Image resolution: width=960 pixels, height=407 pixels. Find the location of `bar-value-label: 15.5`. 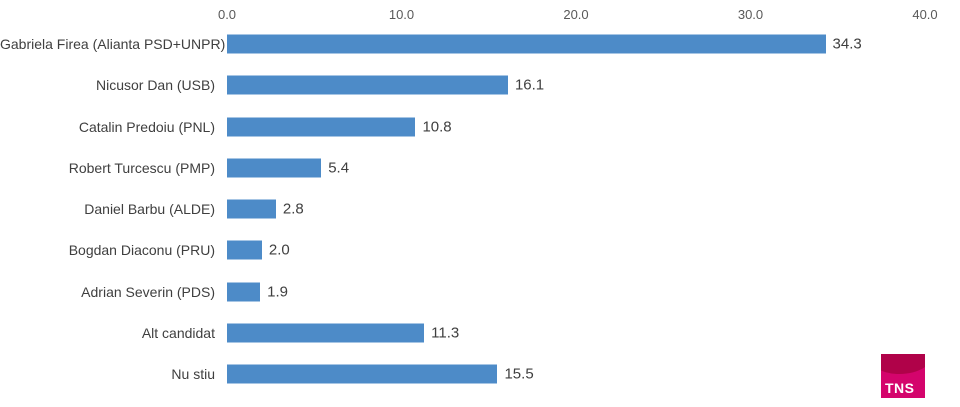

bar-value-label: 15.5 is located at coordinates (519, 374).